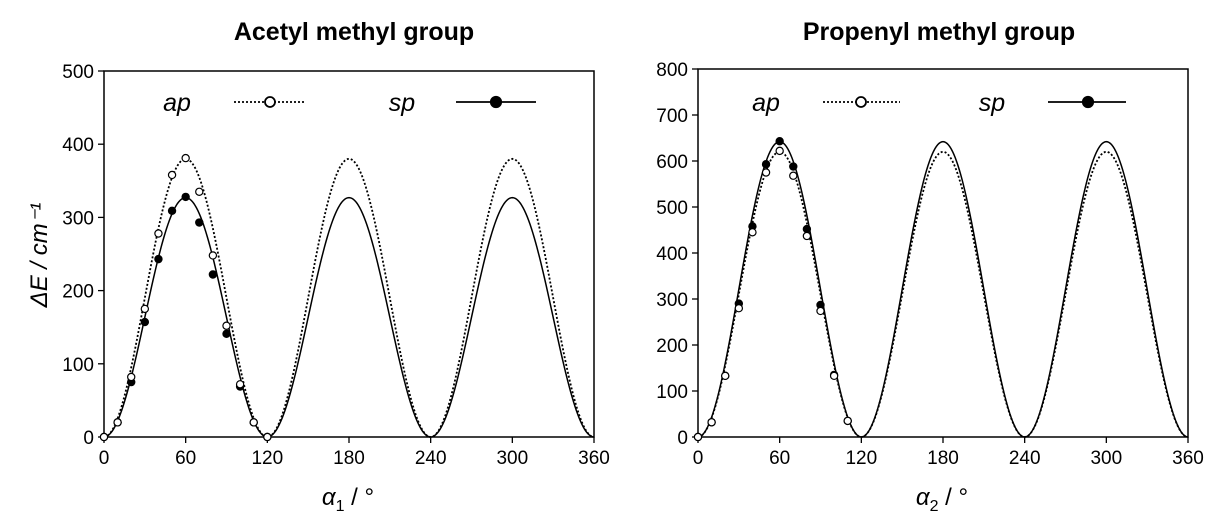  What do you see at coordinates (348, 498) in the screenshot?
I see `x-axis-label: α1 / °` at bounding box center [348, 498].